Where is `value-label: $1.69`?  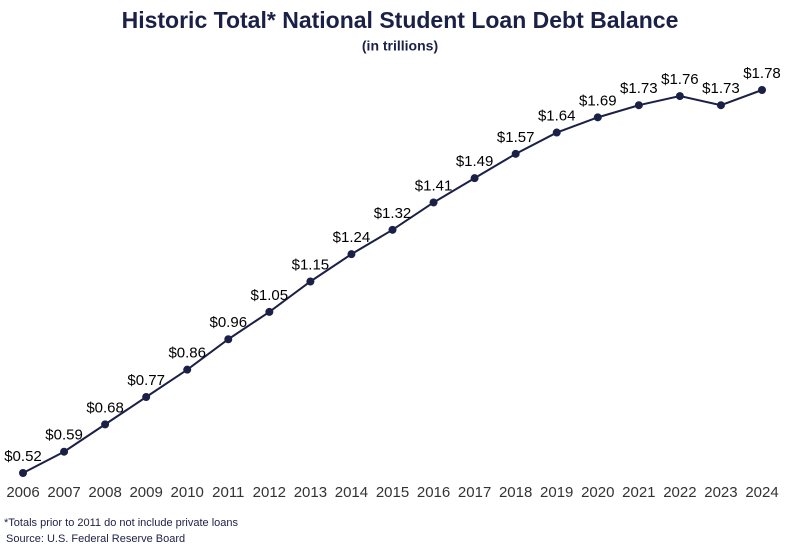 value-label: $1.69 is located at coordinates (598, 100).